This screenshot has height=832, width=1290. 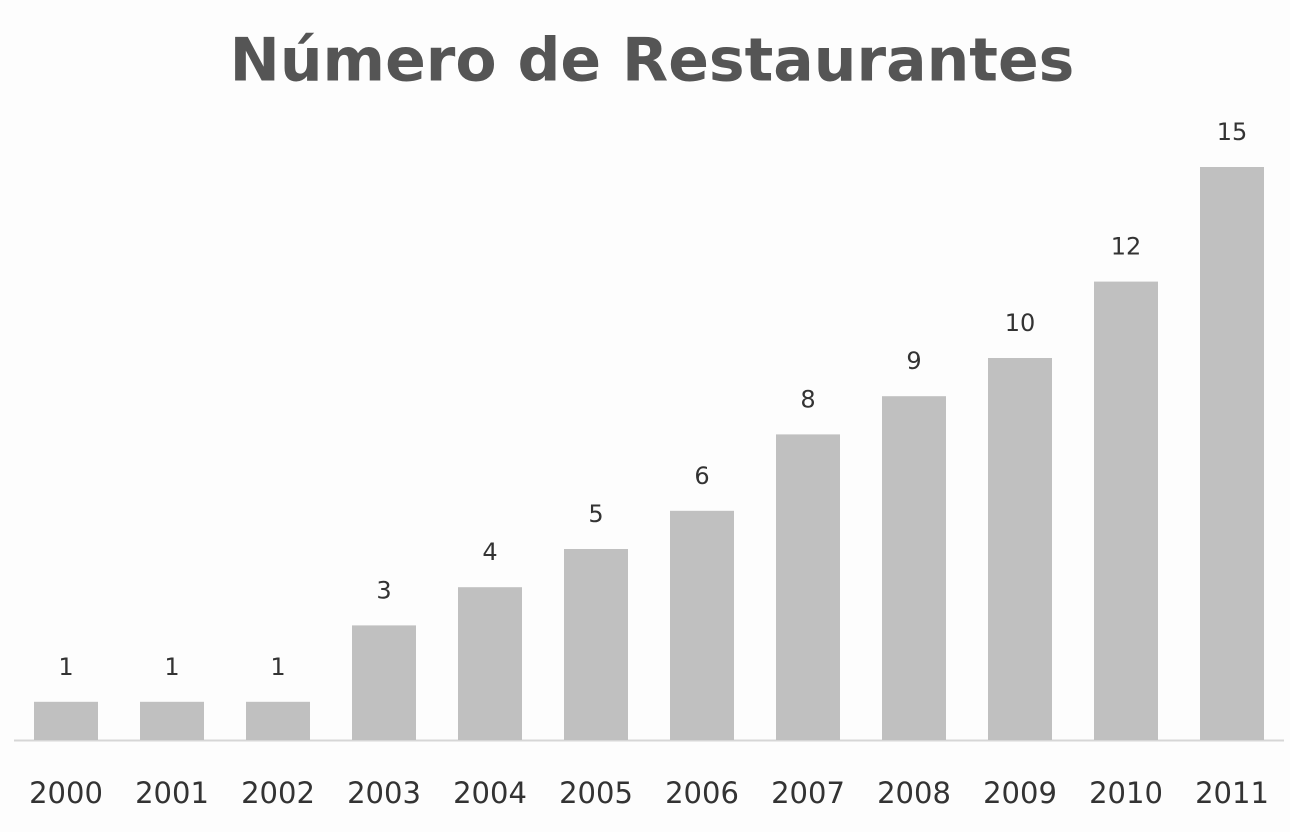 What do you see at coordinates (652, 61) in the screenshot?
I see `chart-title: Número de Restaurantes` at bounding box center [652, 61].